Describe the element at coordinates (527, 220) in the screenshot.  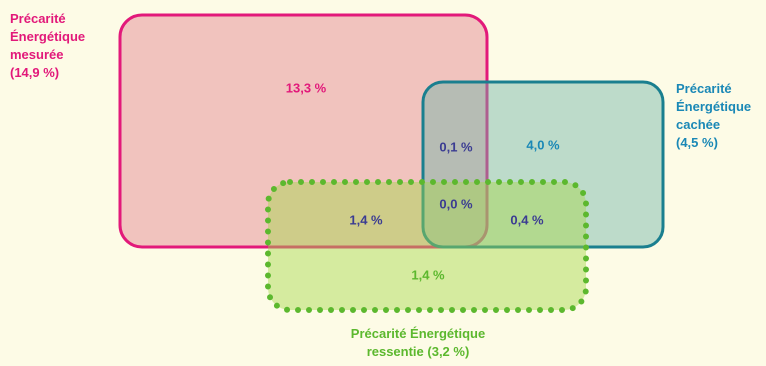
I see `region-cachee-ressentie: 0,4 %` at that location.